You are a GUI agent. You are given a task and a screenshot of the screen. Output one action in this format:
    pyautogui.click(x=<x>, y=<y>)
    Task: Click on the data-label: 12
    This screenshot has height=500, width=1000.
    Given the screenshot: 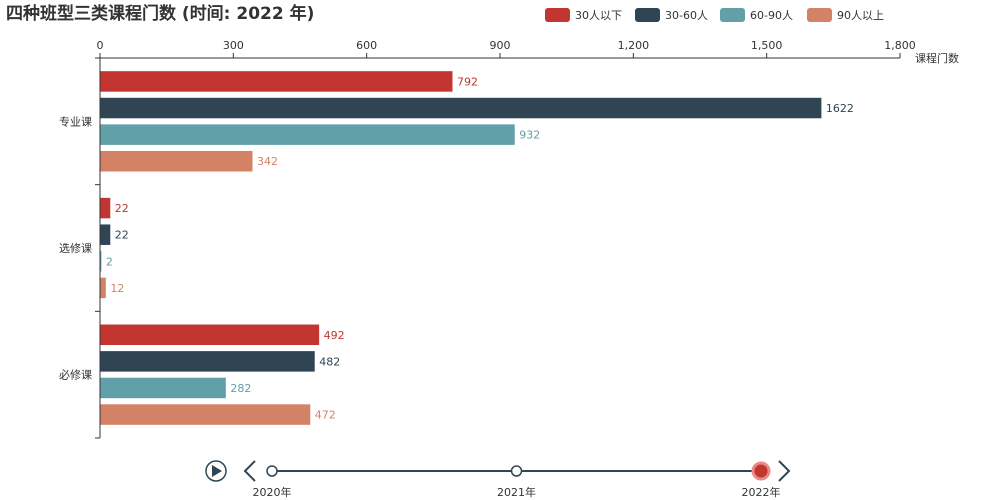 What is the action you would take?
    pyautogui.click(x=117, y=288)
    